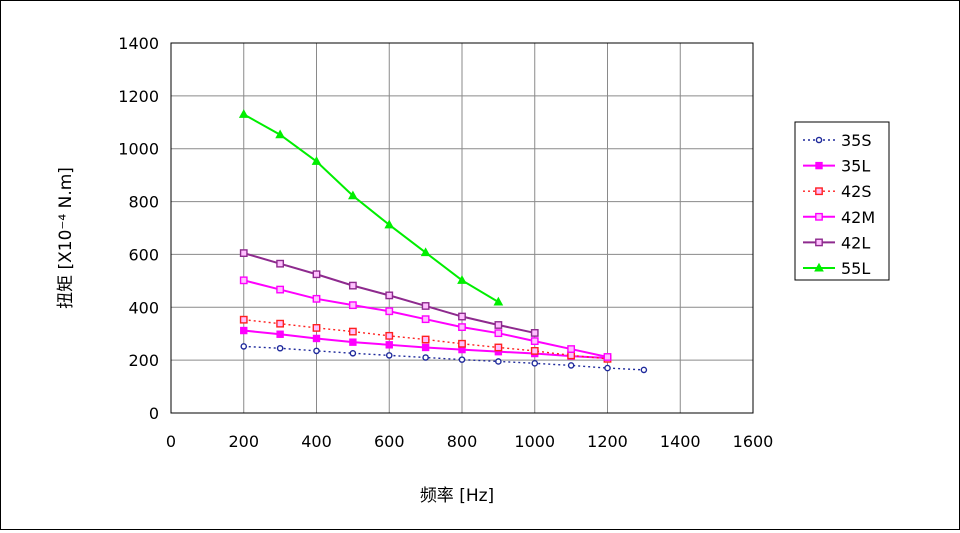  I want to click on x-tick-label: 1000, so click(534, 441).